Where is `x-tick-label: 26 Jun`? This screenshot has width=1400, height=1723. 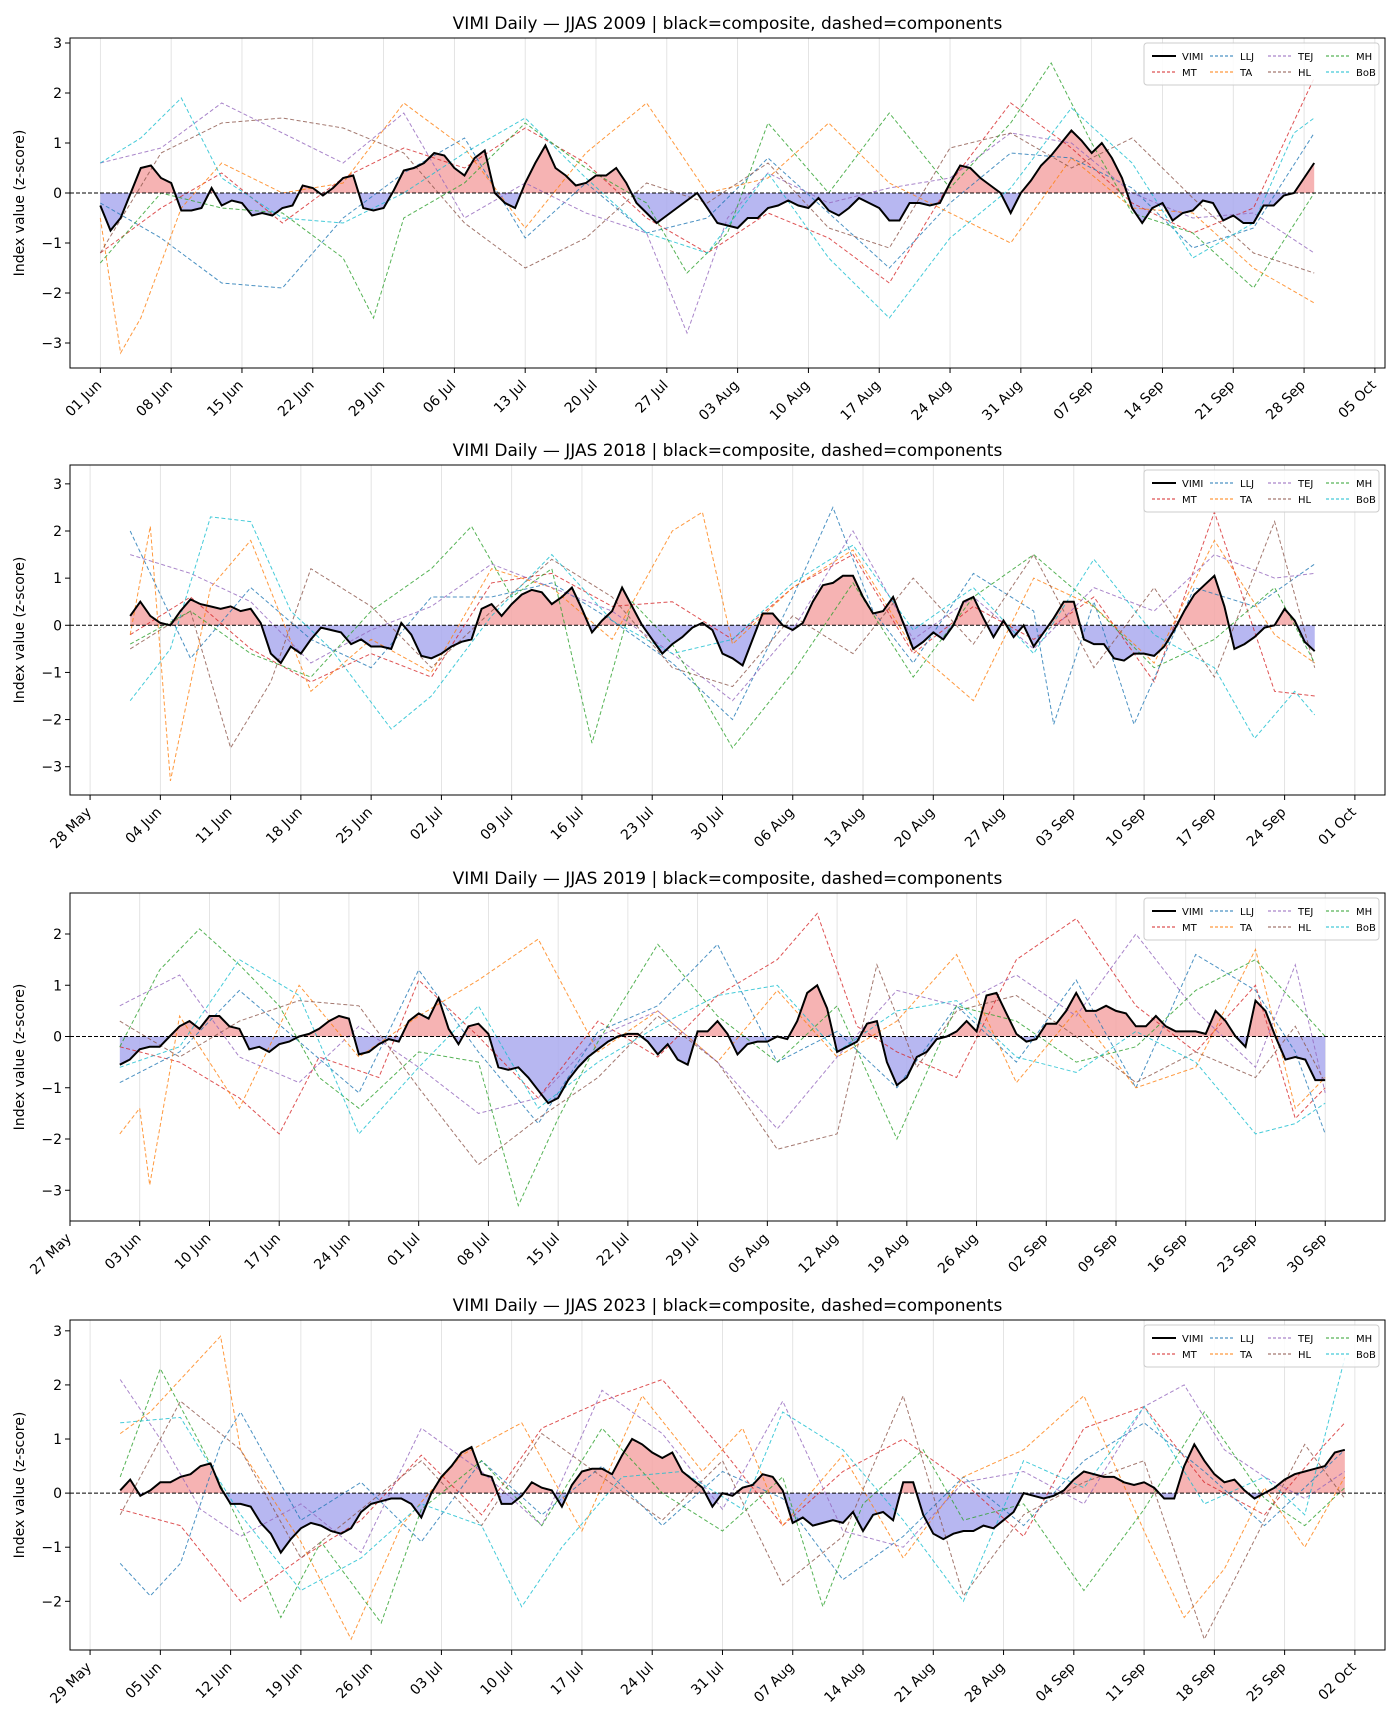 x-tick-label: 26 Jun is located at coordinates (354, 1681).